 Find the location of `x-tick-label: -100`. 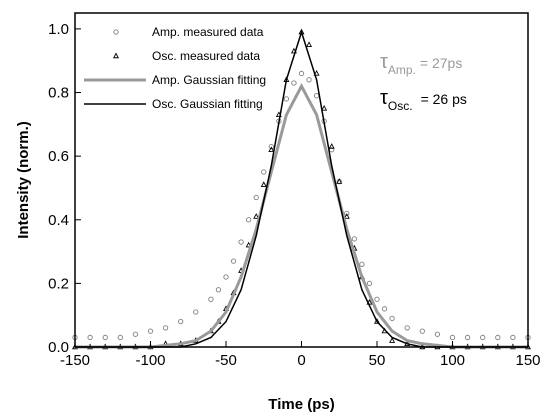

x-tick-label: -100 is located at coordinates (150, 360).